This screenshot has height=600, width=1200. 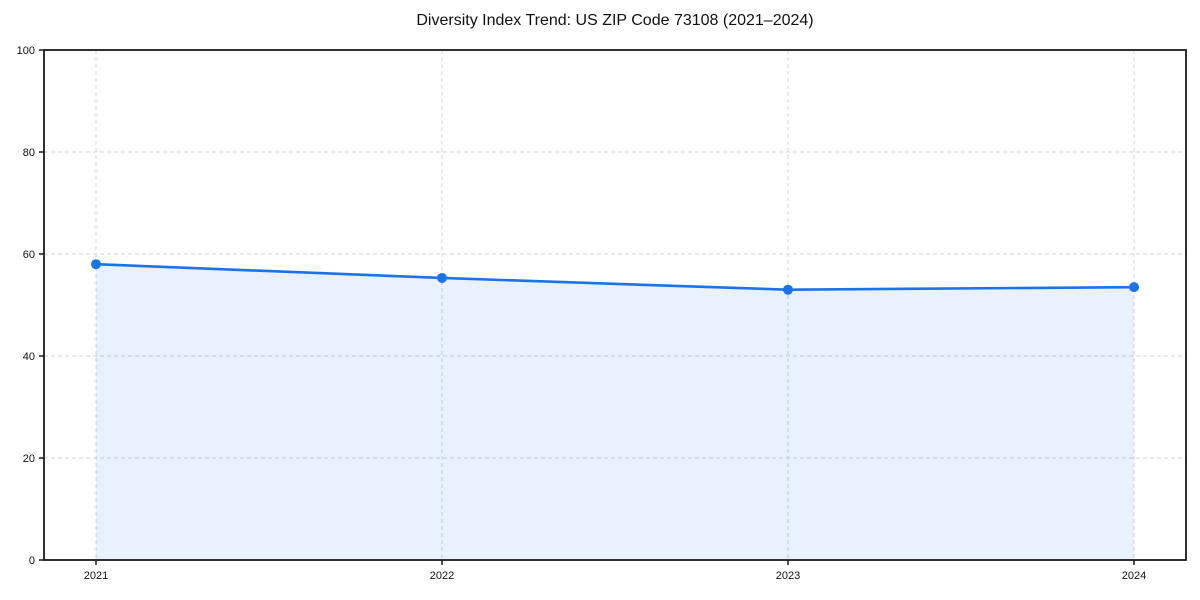 I want to click on y-tick-label: 60, so click(x=29, y=255).